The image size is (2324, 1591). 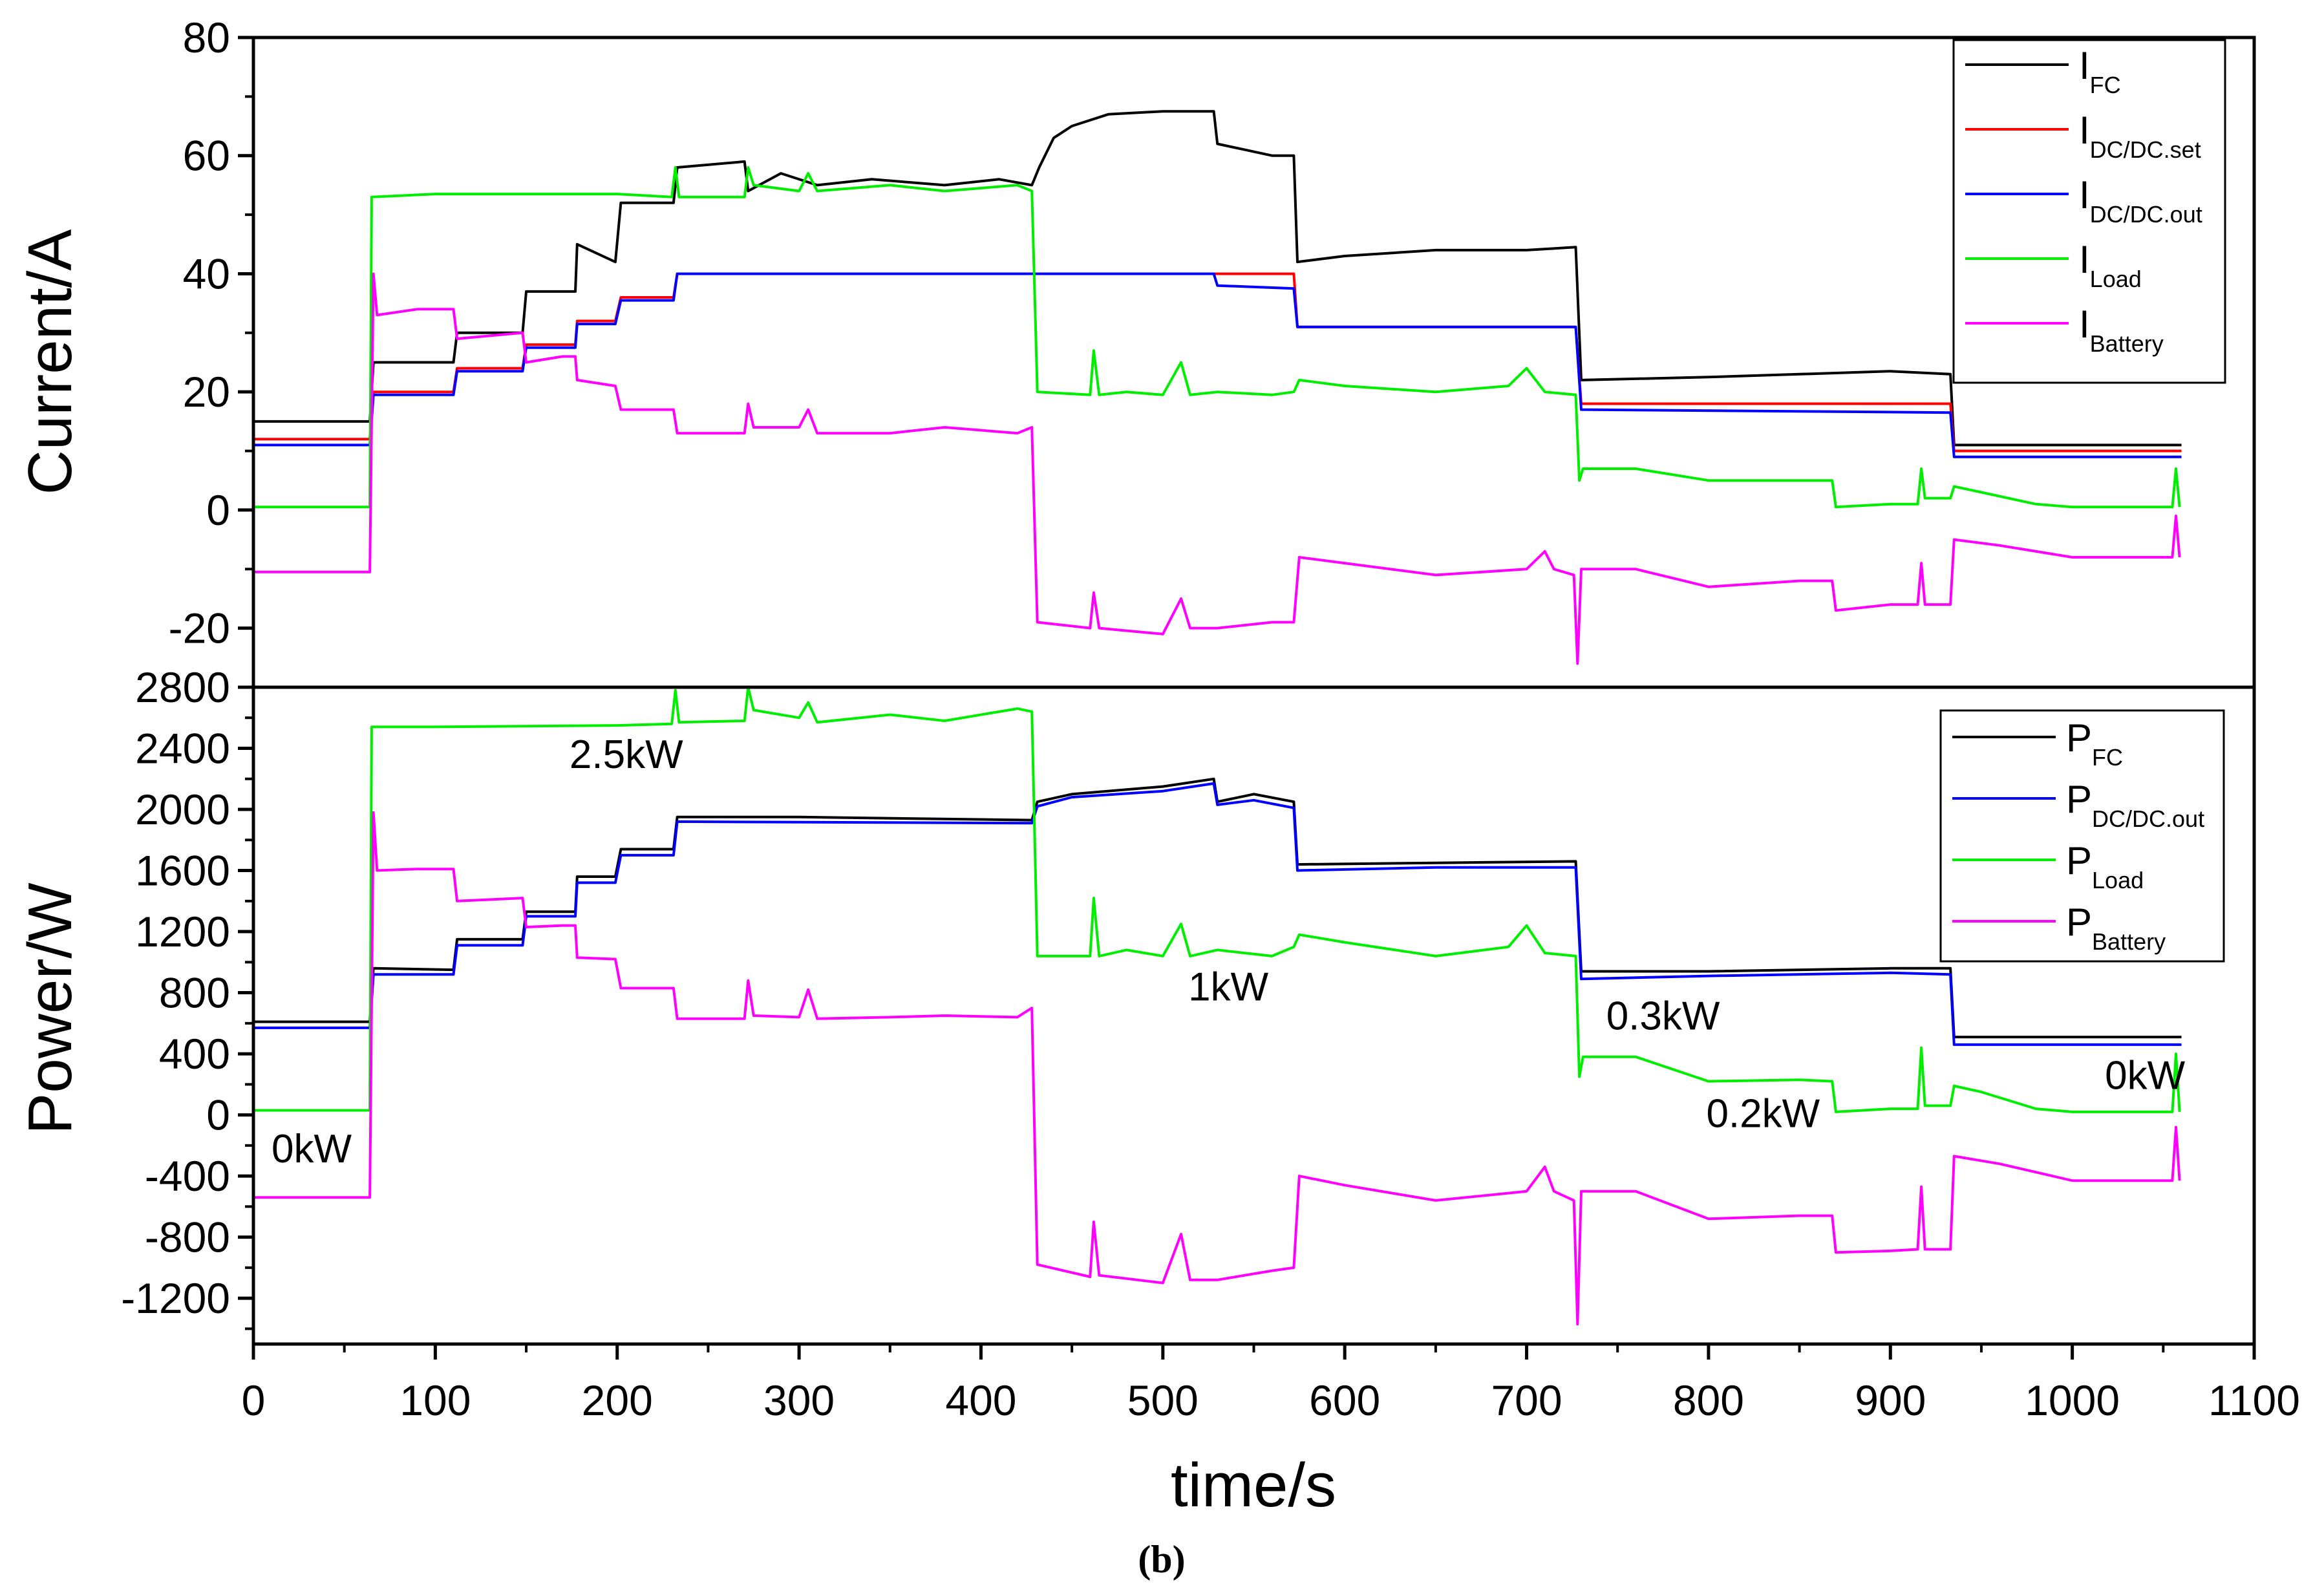 What do you see at coordinates (435, 1400) in the screenshot?
I see `x-tick-label: 100` at bounding box center [435, 1400].